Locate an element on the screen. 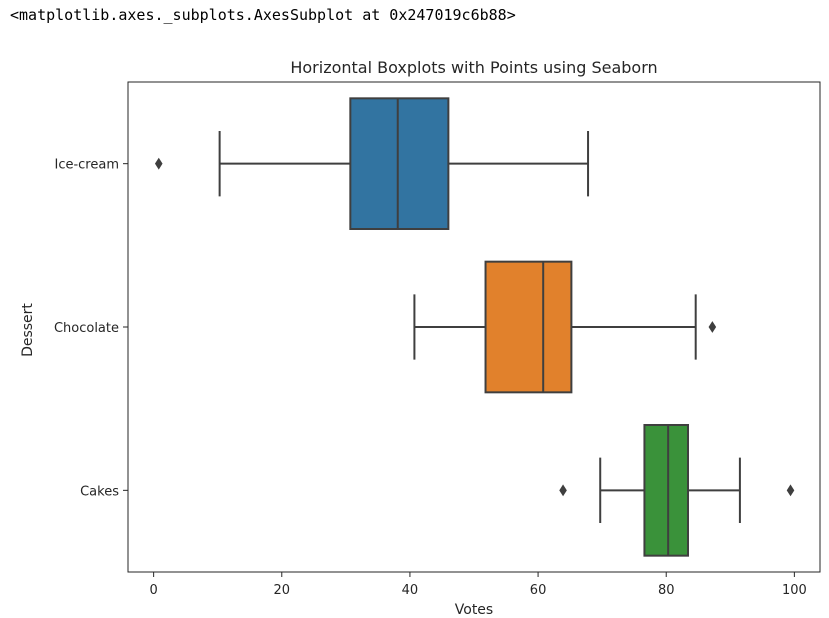 The image size is (829, 618). x-tick-label: 40 is located at coordinates (410, 590).